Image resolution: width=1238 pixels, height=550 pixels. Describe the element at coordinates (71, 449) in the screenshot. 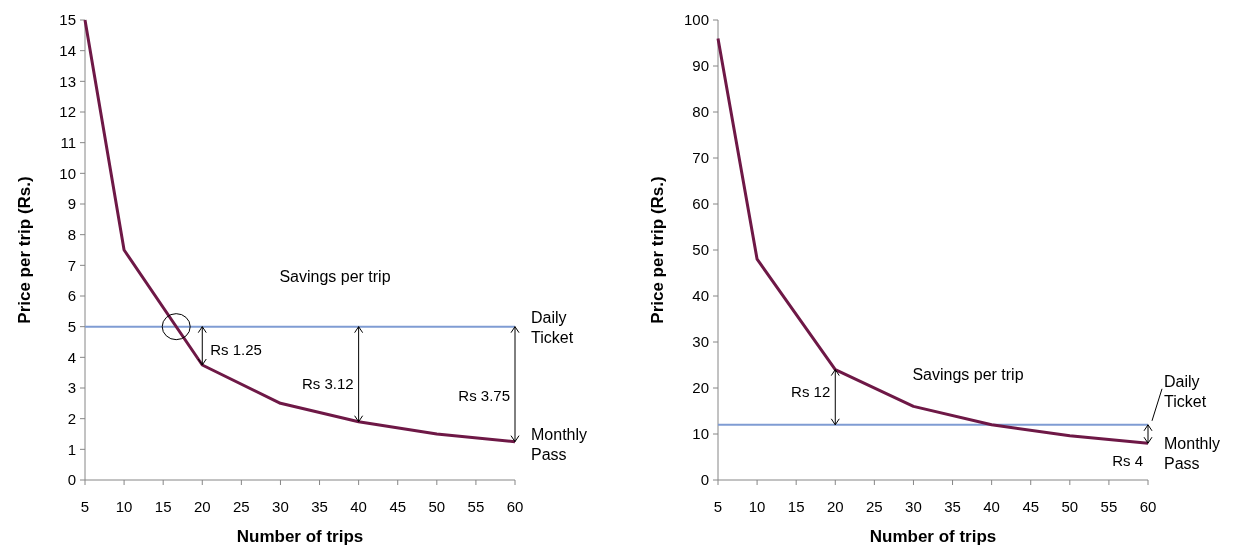

I see `y-tick-label: 1` at that location.